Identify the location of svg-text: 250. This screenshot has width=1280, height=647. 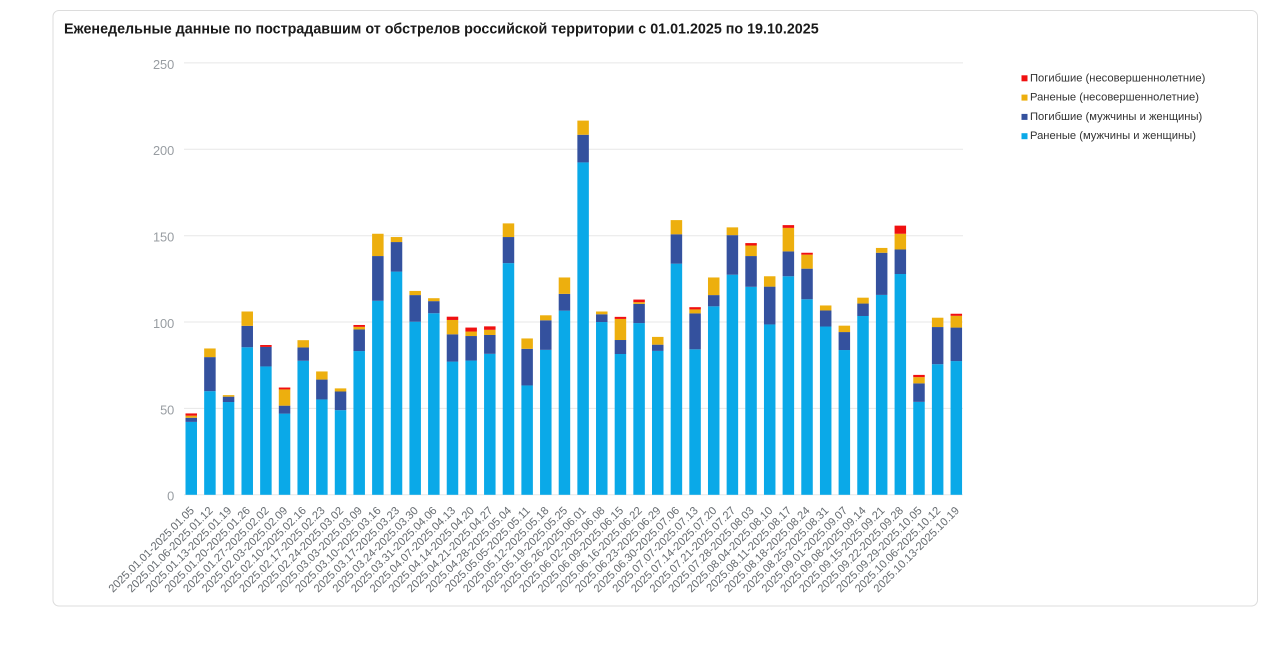
(163, 64).